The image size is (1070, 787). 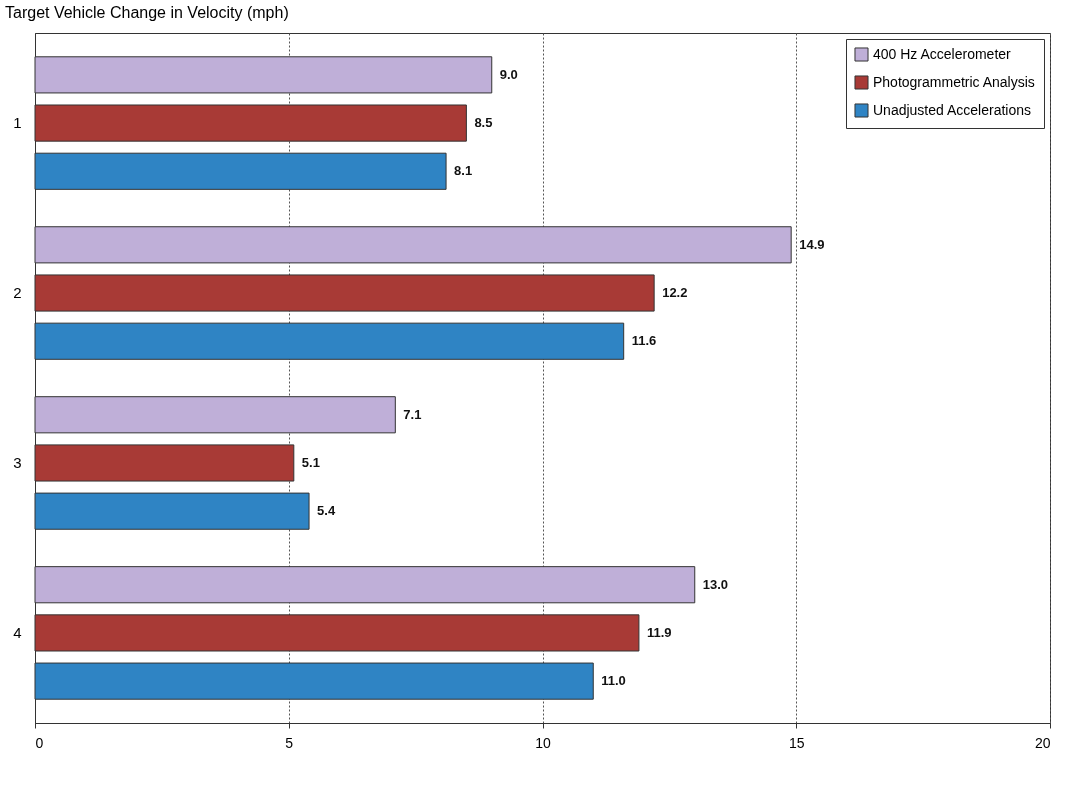 What do you see at coordinates (508, 74) in the screenshot?
I see `data-label: 9.0` at bounding box center [508, 74].